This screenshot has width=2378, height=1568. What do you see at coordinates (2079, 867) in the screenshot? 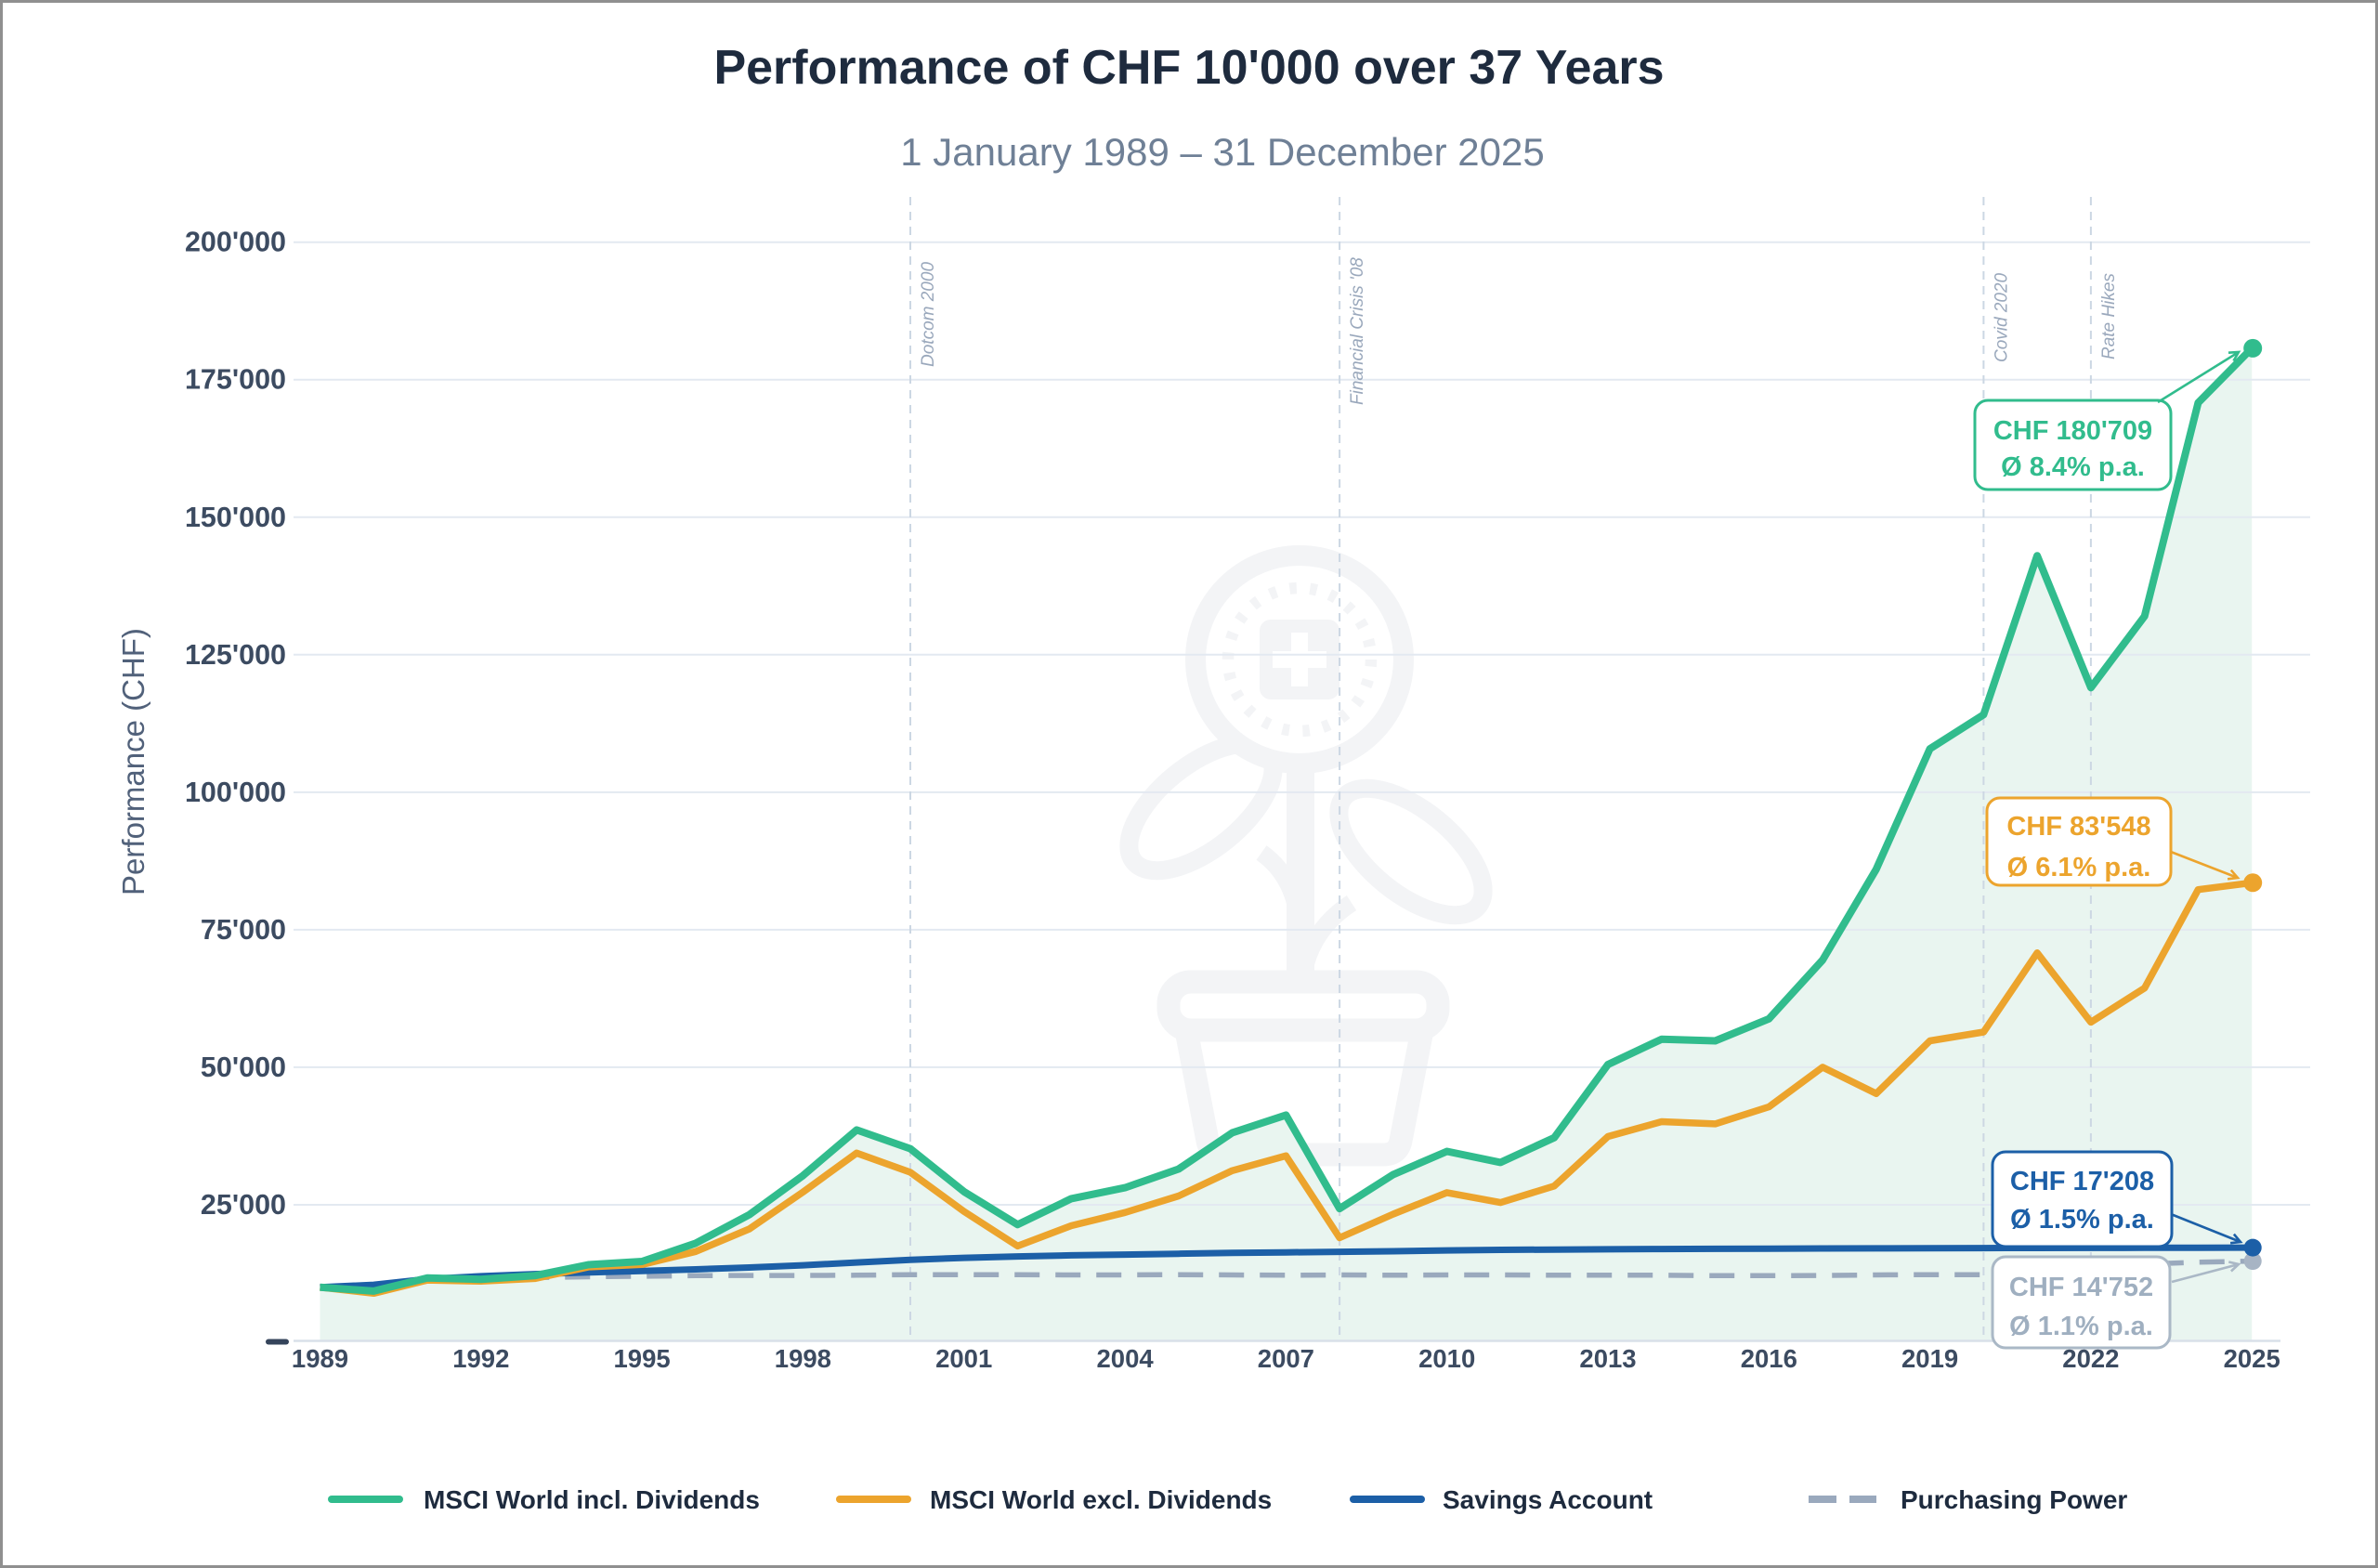
I see `svg-text: Ø 6.1% p.a.` at bounding box center [2079, 867].